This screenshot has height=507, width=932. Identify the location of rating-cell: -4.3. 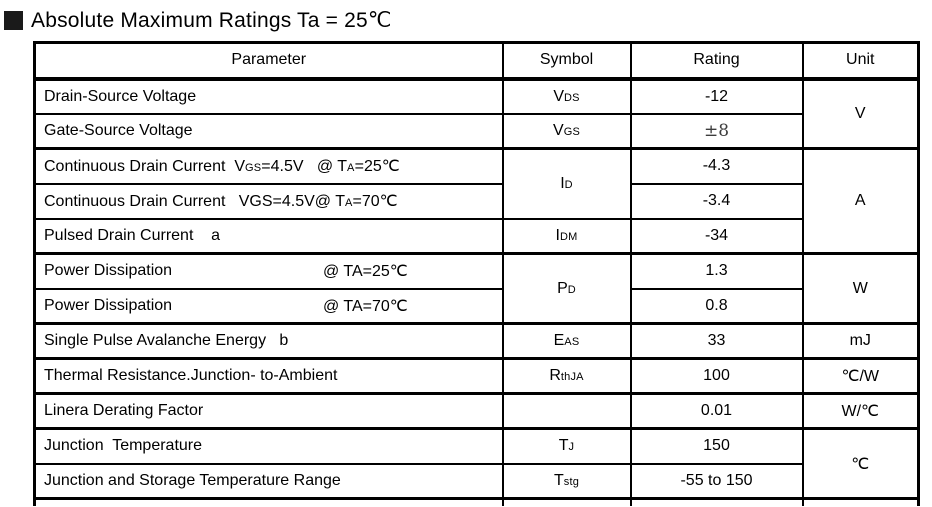
(716, 166).